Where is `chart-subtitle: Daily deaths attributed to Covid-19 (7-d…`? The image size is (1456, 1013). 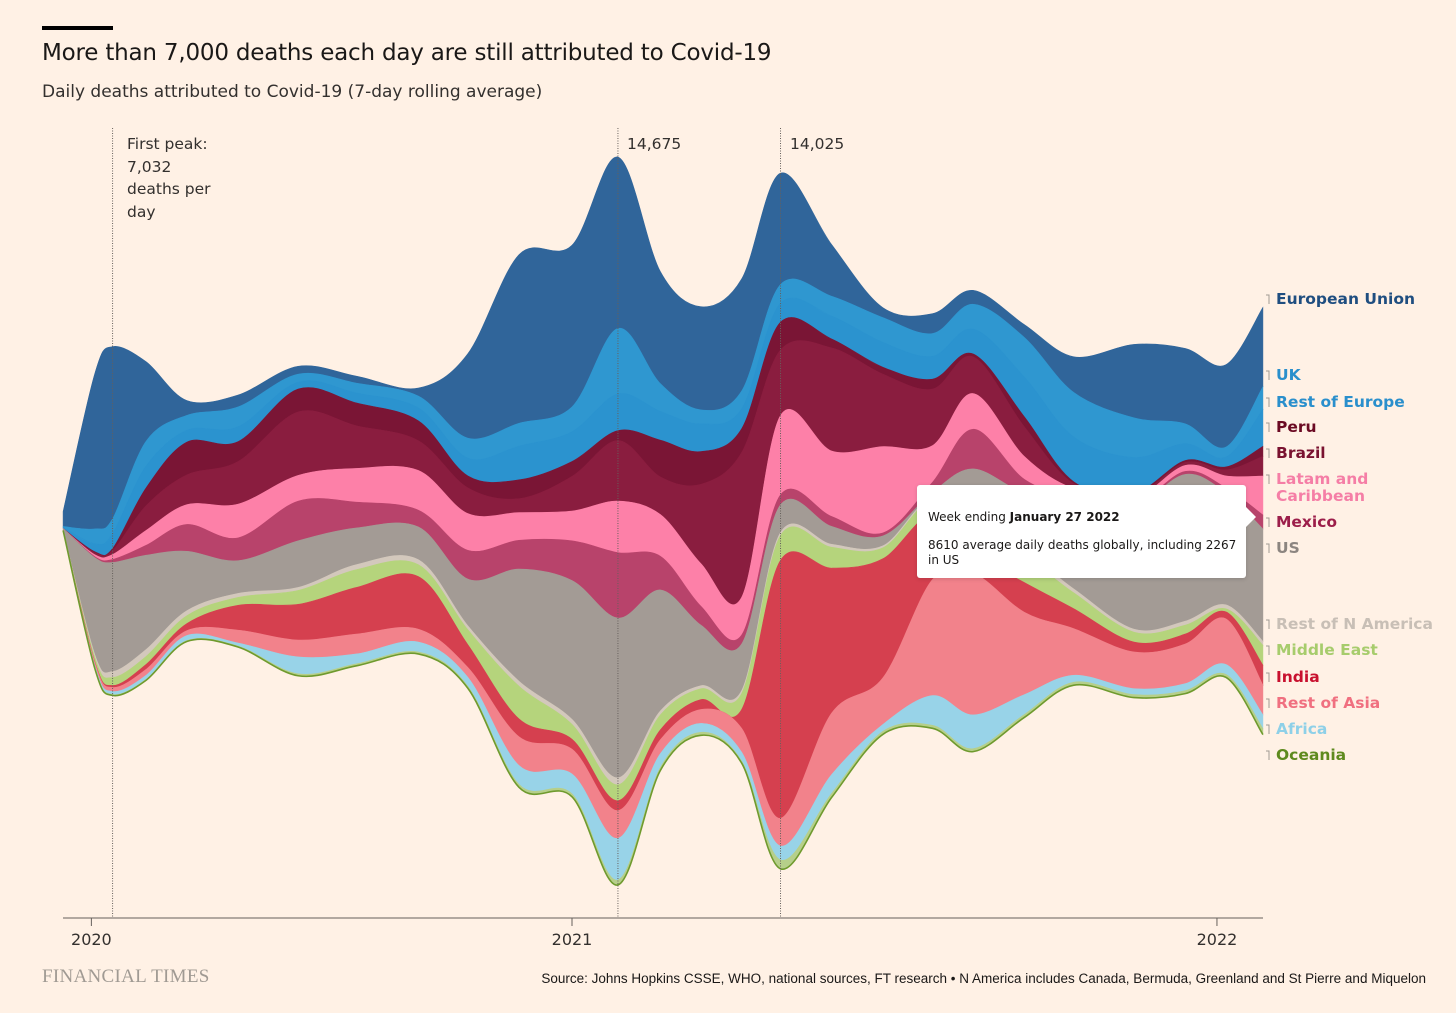 chart-subtitle: Daily deaths attributed to Covid-19 (7-d… is located at coordinates (292, 92).